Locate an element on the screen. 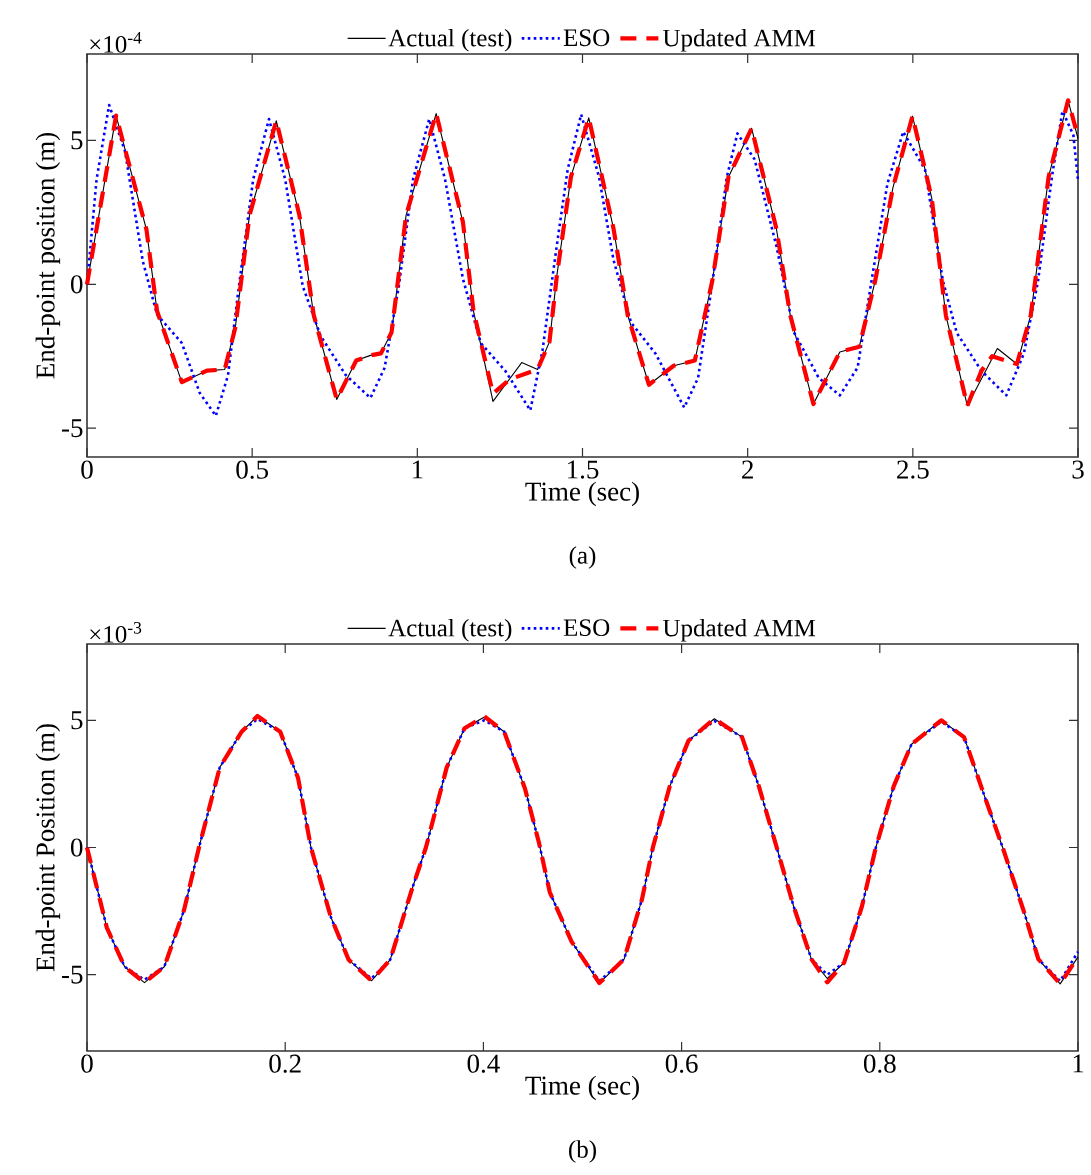 The height and width of the screenshot is (1175, 1091). x-tick-label: 0.4 is located at coordinates (483, 1063).